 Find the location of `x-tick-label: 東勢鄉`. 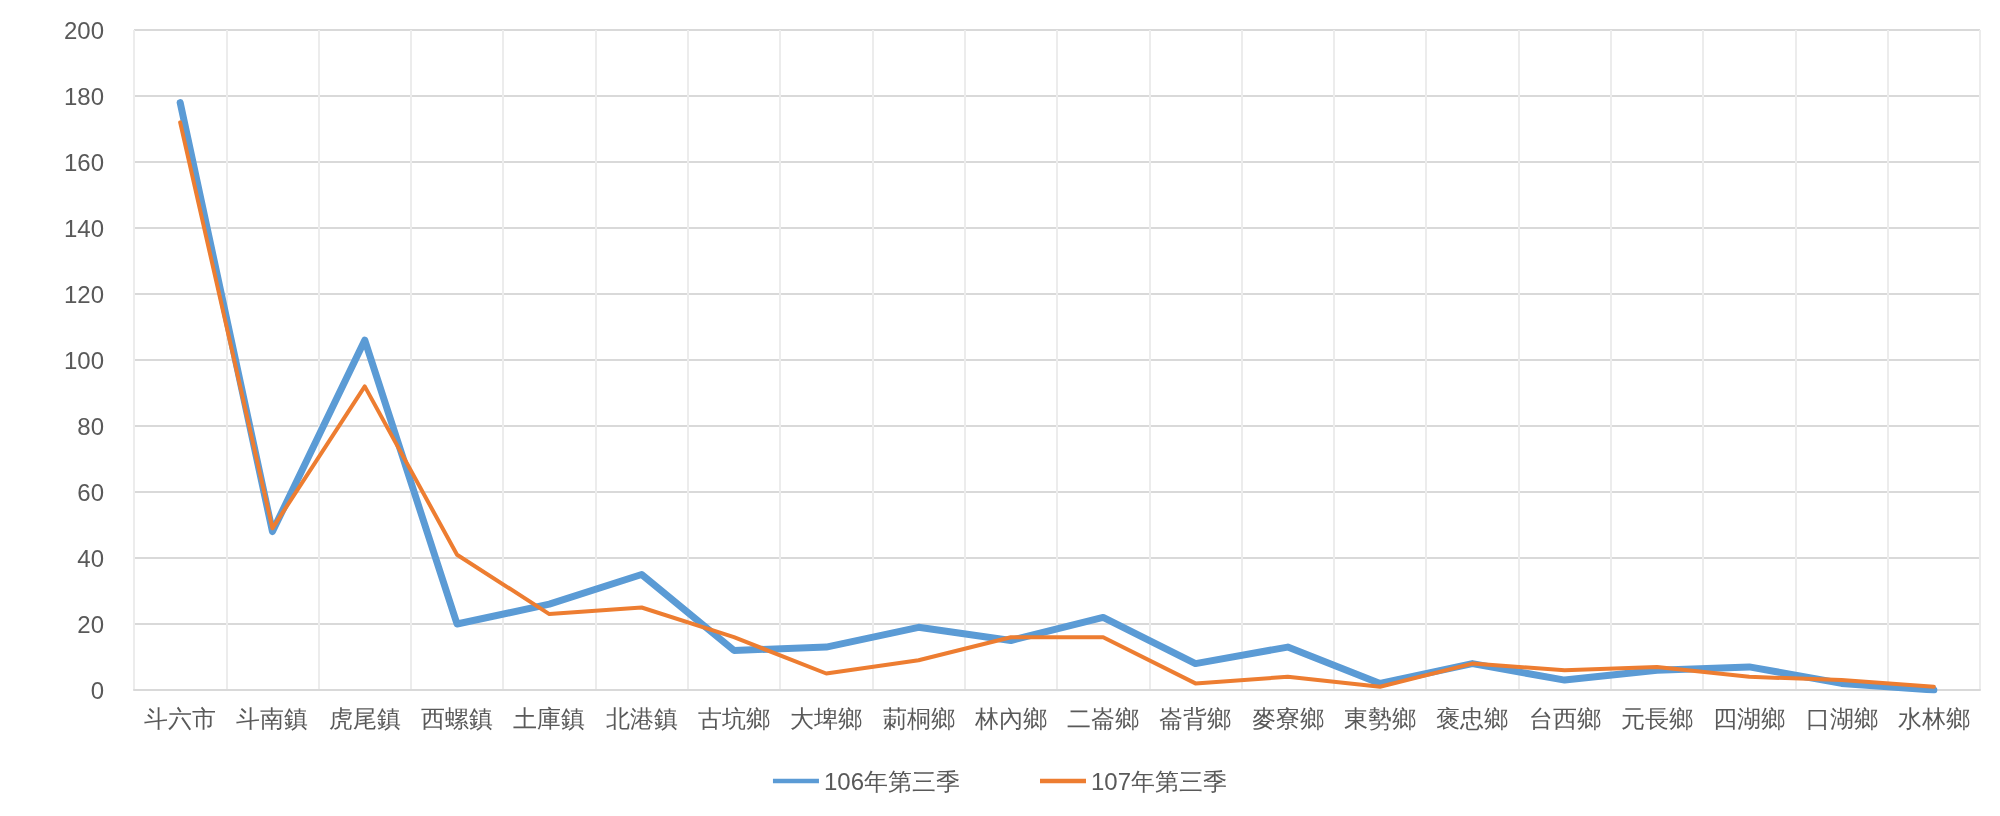

x-tick-label: 東勢鄉 is located at coordinates (1380, 718).